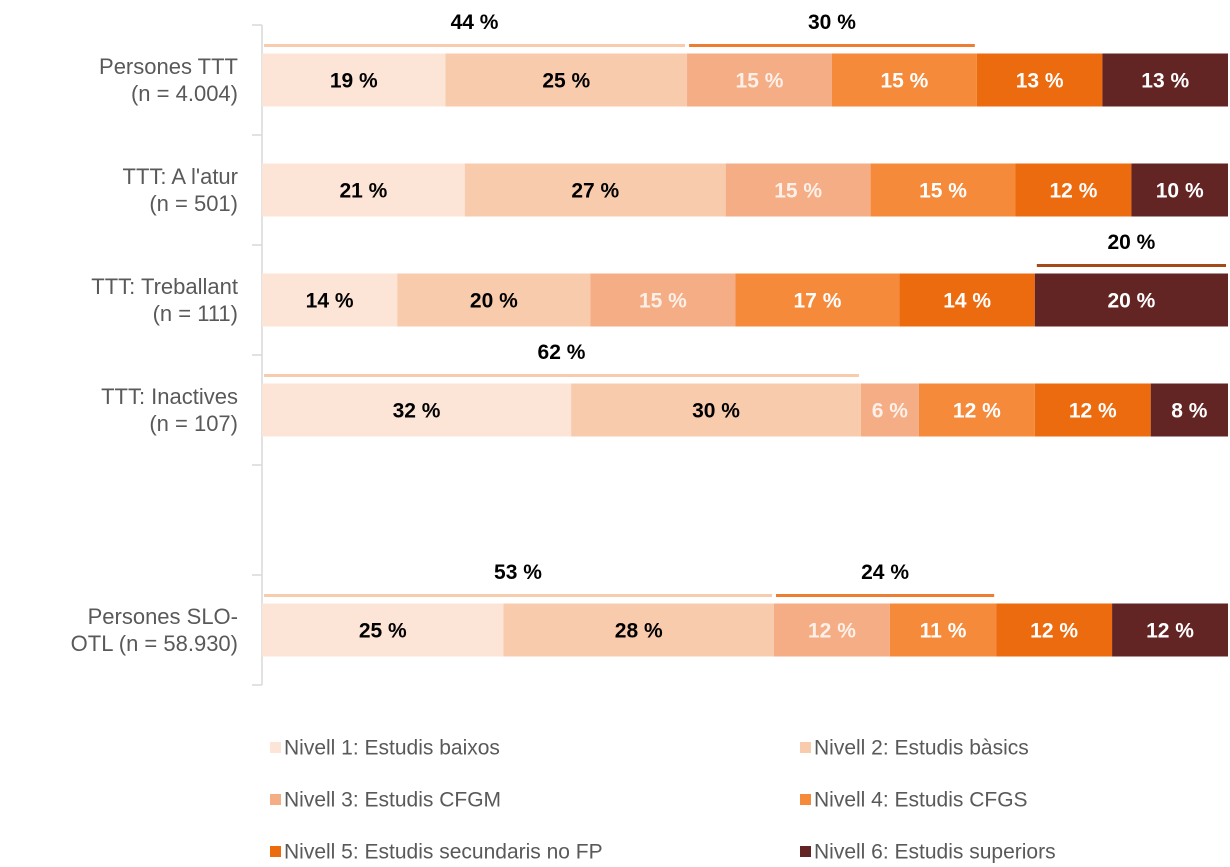  I want to click on annotation-label: 62 %, so click(562, 352).